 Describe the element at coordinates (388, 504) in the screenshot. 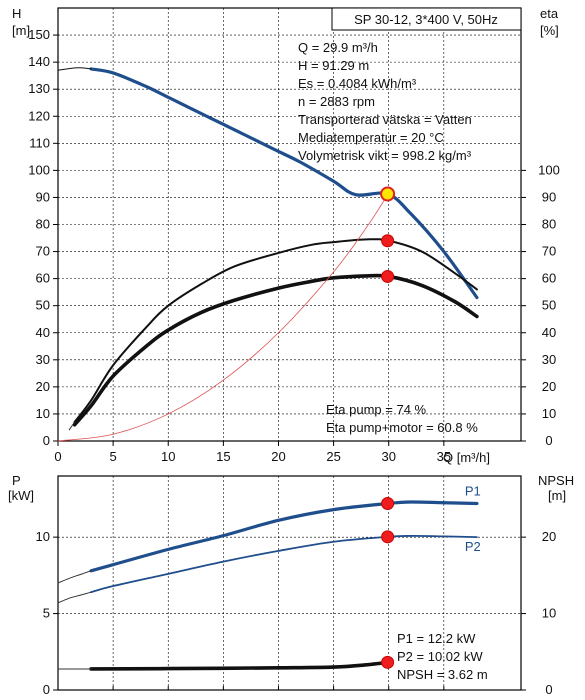

I see `operating-point-p1` at that location.